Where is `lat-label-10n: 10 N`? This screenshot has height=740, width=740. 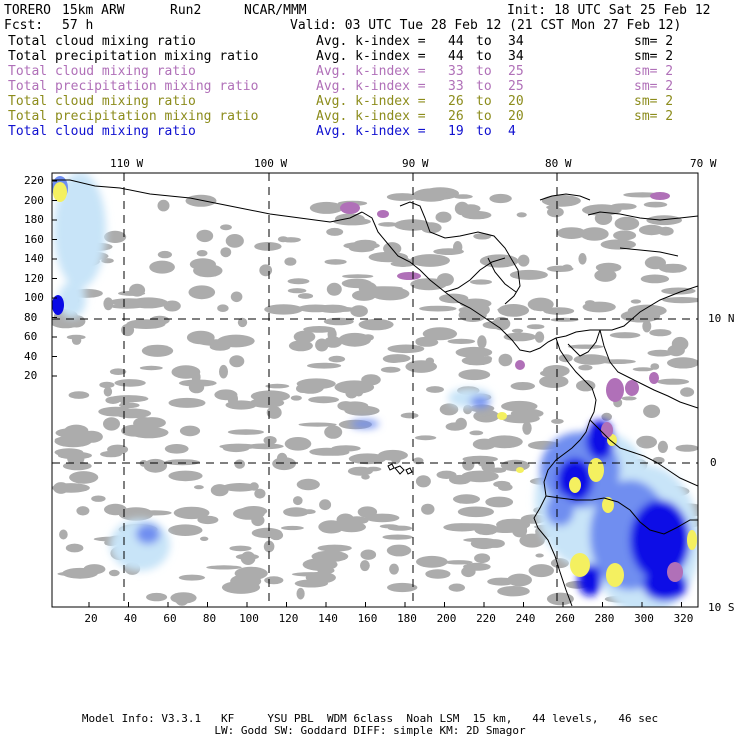
lat-label-10n: 10 N is located at coordinates (721, 318).